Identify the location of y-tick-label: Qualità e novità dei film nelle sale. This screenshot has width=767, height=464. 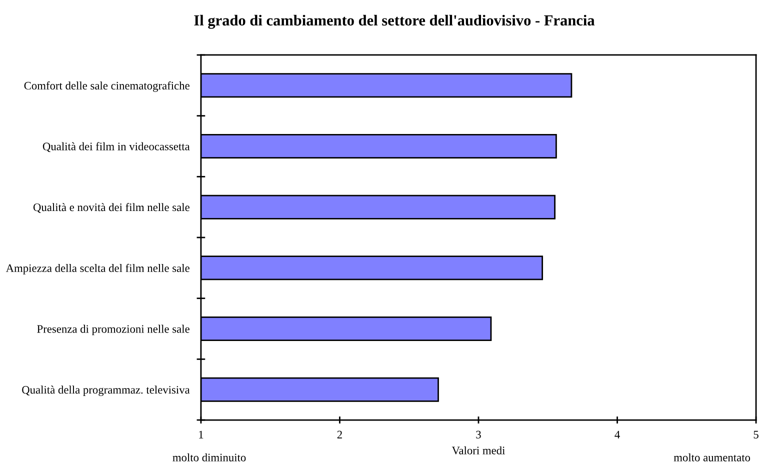
(111, 208).